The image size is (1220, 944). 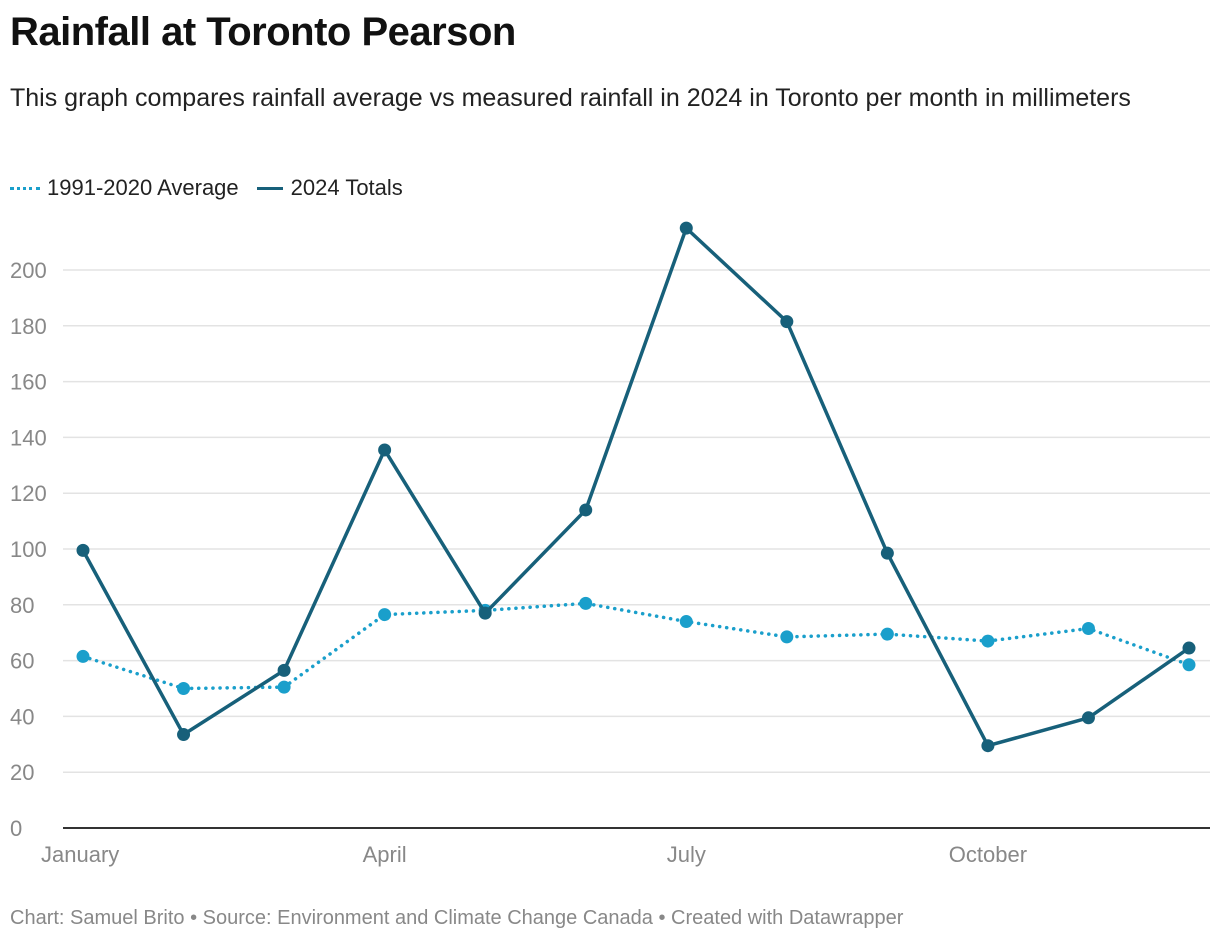 I want to click on y-tick-label: 160, so click(x=28, y=382).